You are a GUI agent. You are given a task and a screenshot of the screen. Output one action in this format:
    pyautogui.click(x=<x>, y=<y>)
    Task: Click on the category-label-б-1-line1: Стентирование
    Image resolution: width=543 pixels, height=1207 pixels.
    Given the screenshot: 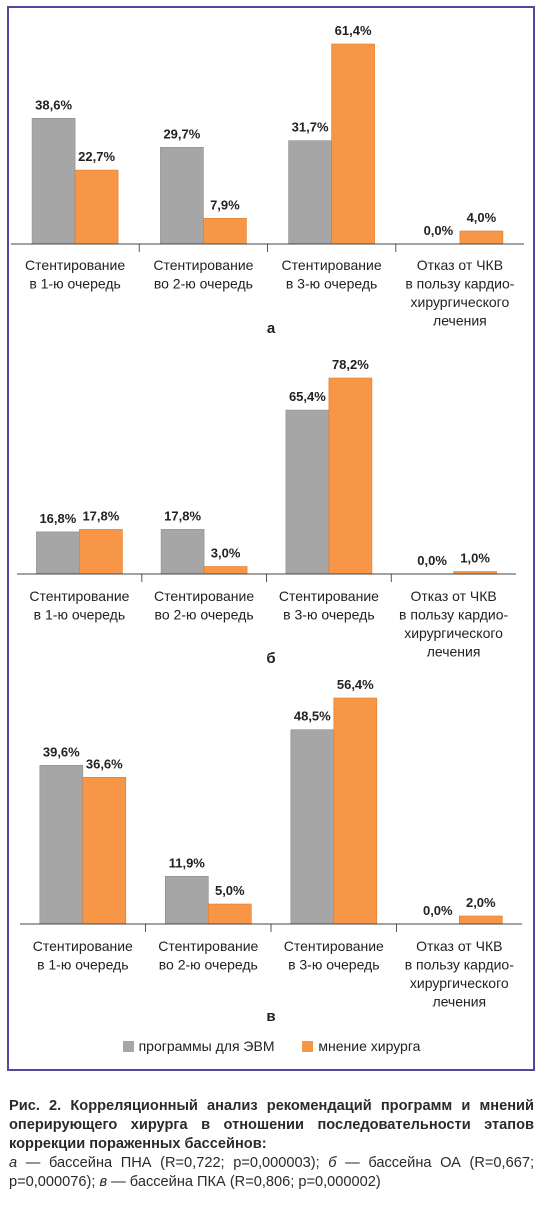 What is the action you would take?
    pyautogui.click(x=204, y=596)
    